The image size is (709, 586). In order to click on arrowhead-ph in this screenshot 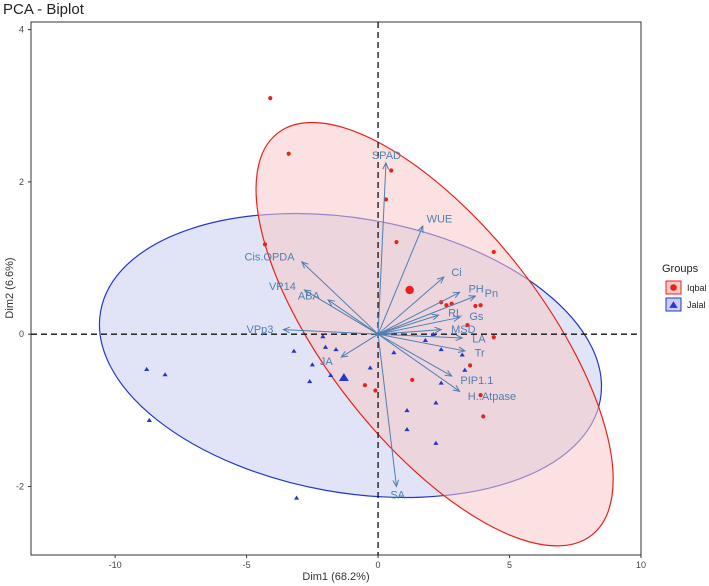, I will do `click(456, 295)`.